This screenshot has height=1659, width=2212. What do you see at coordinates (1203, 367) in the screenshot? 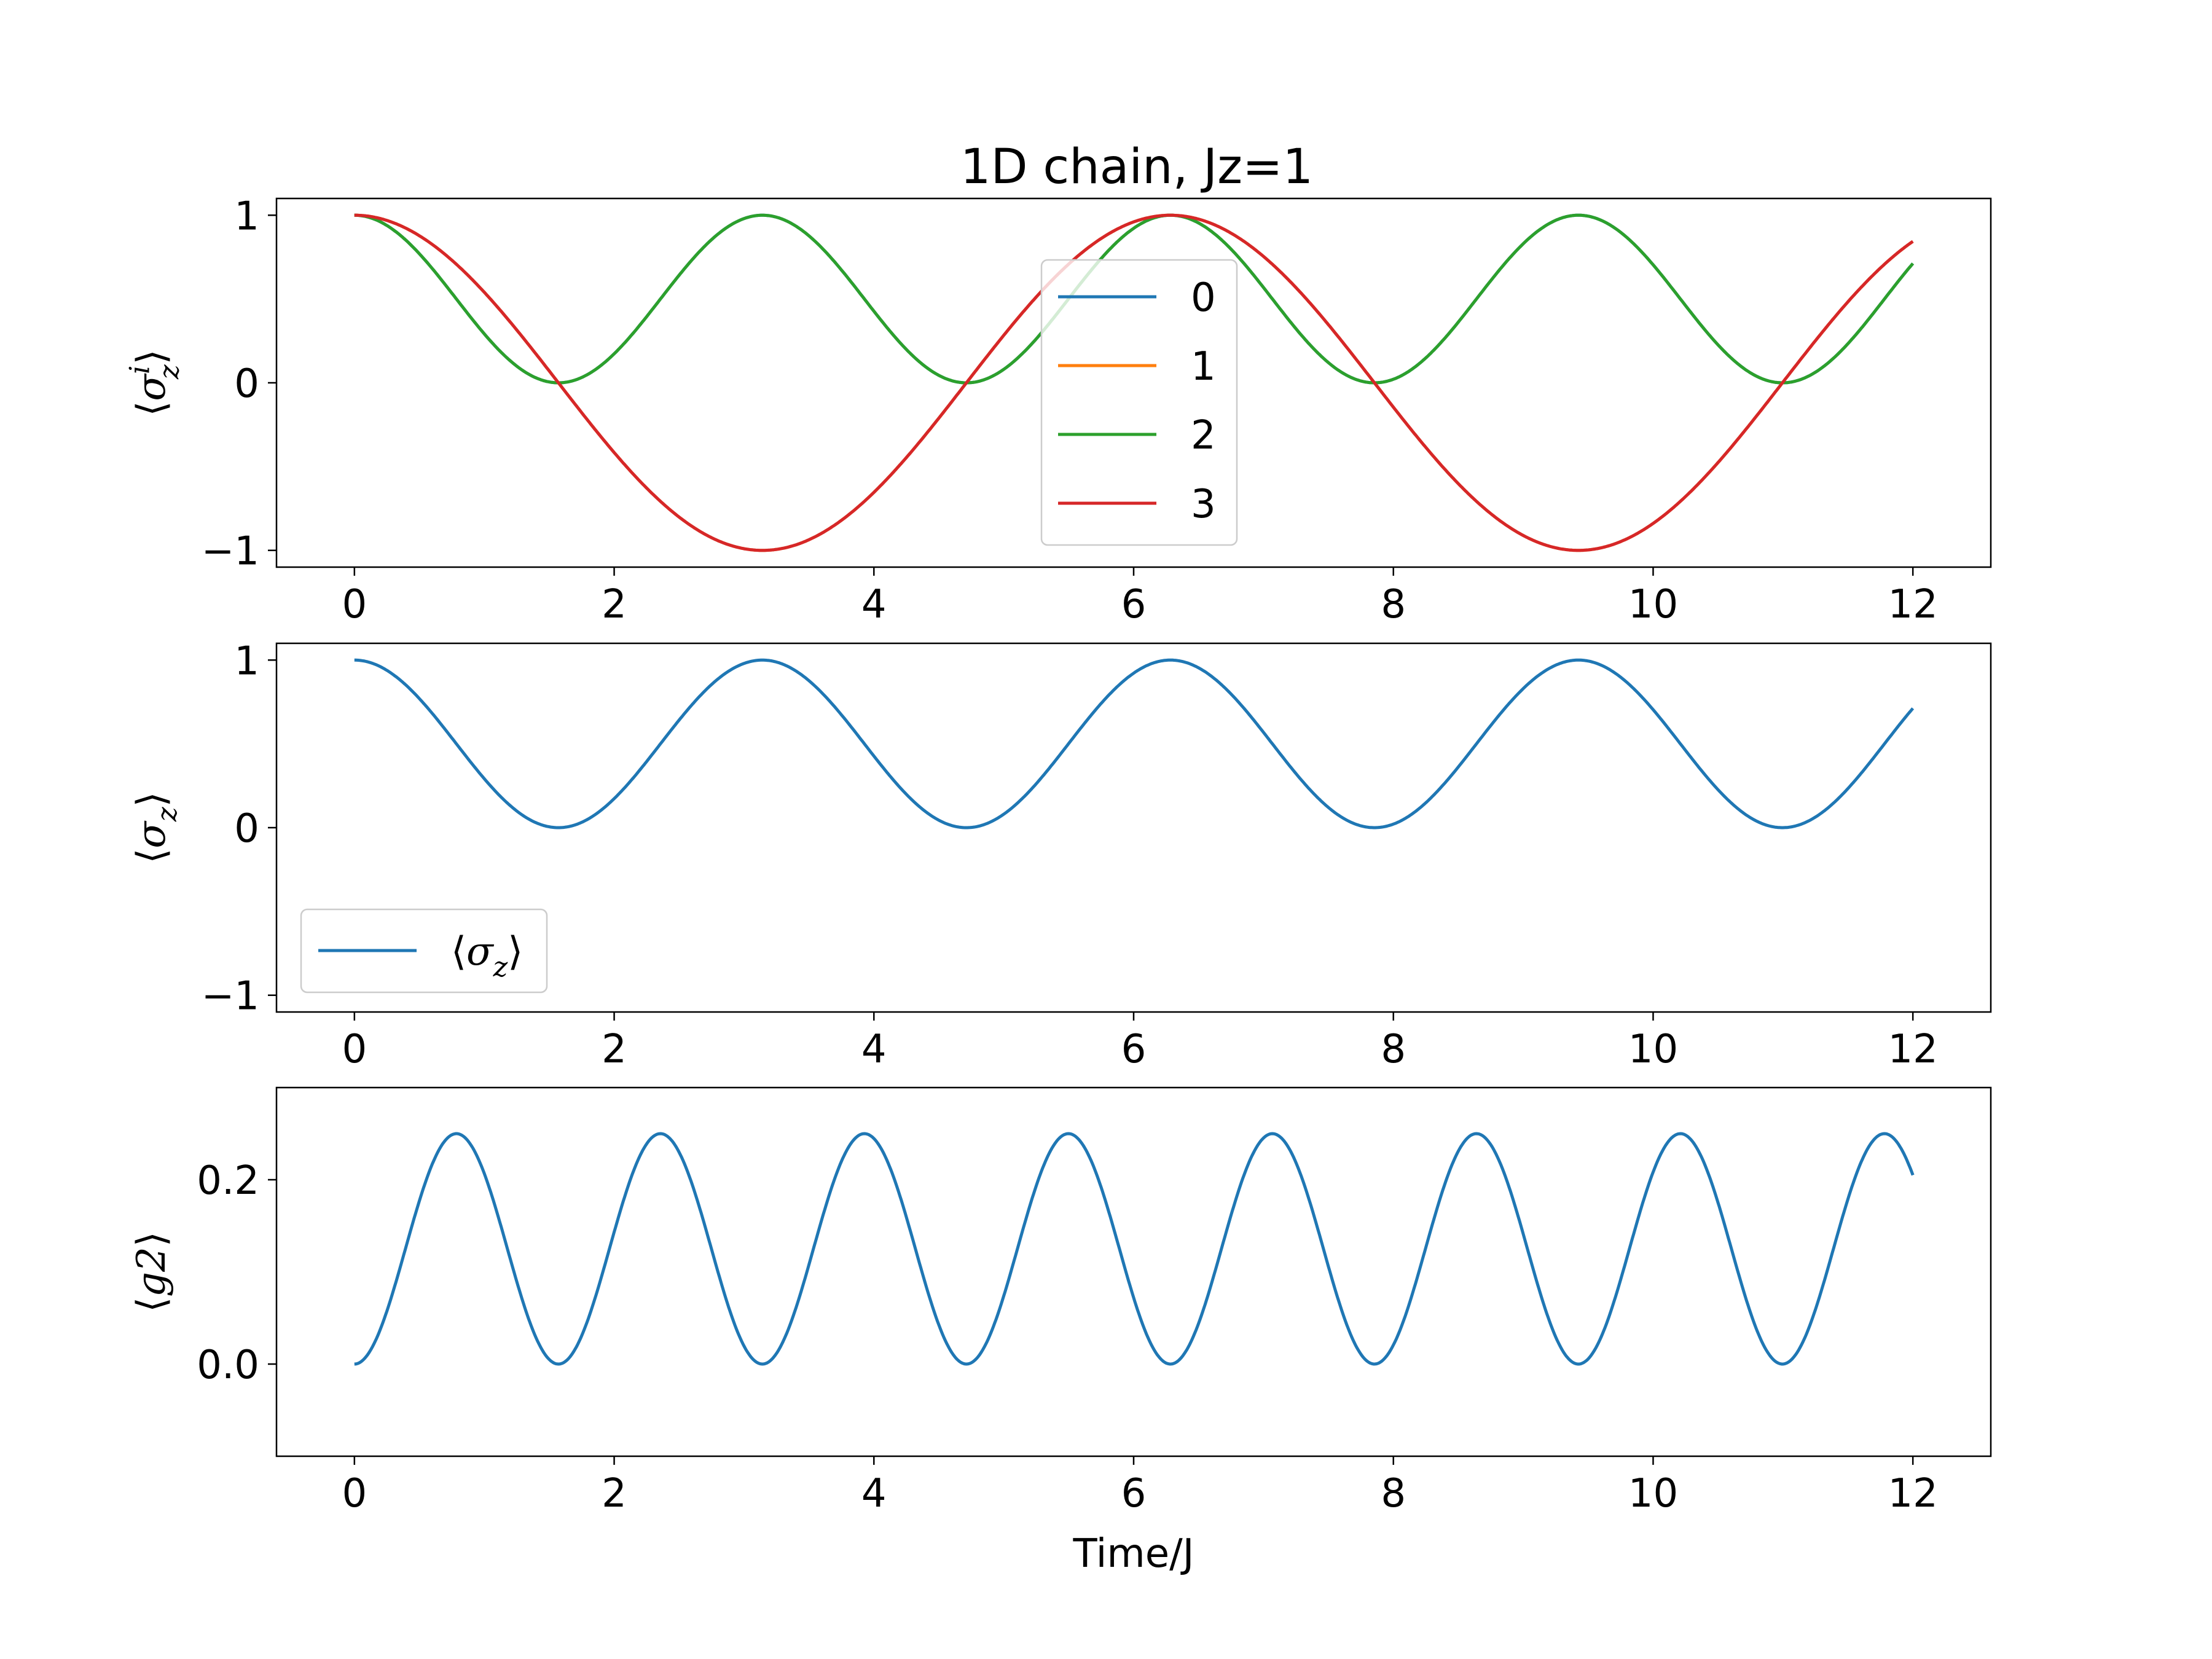
I see `legend-label: 1` at bounding box center [1203, 367].